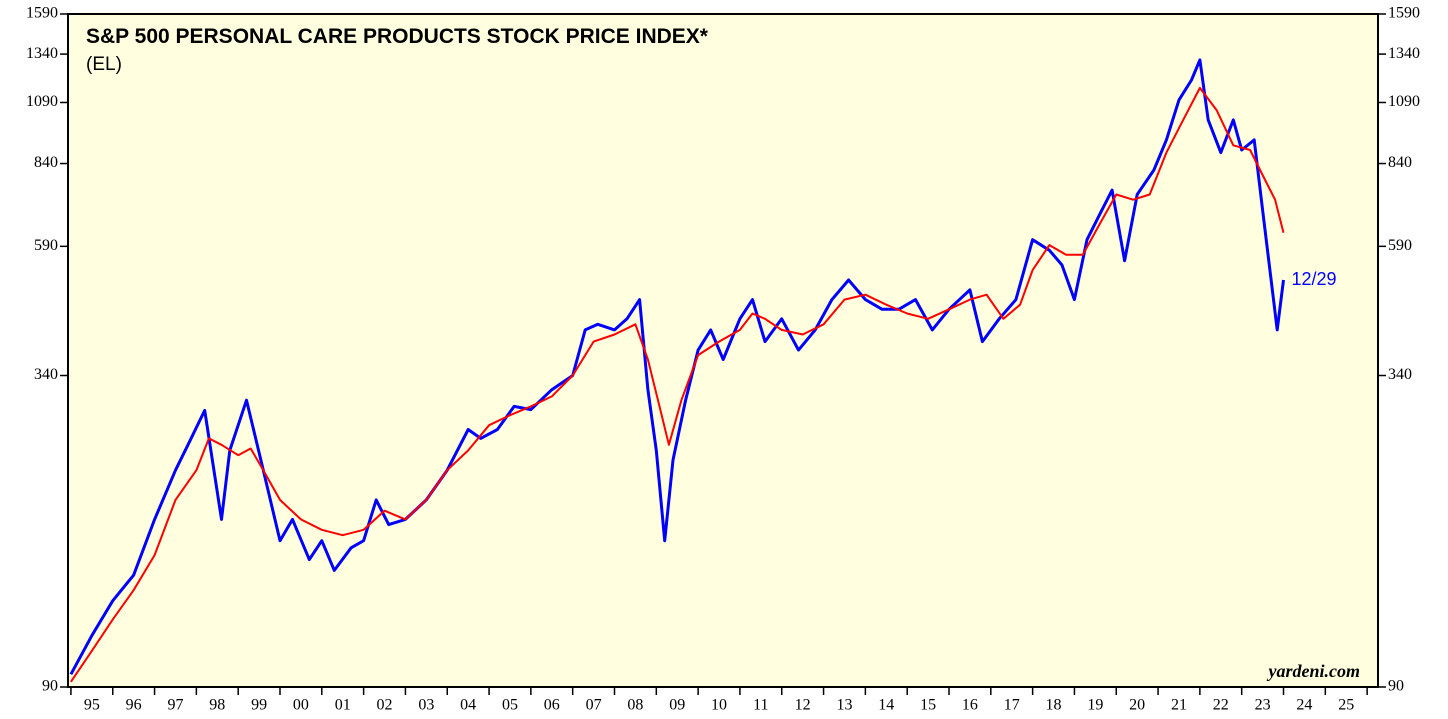 The width and height of the screenshot is (1448, 719). I want to click on x-tick-label: 03, so click(426, 705).